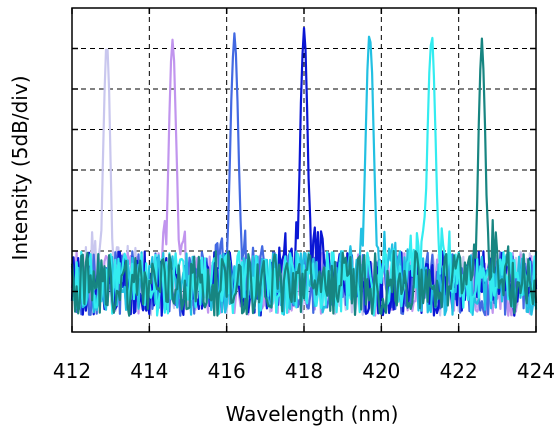 Image resolution: width=559 pixels, height=438 pixels. Describe the element at coordinates (72, 371) in the screenshot. I see `x-tick-label: 412` at that location.